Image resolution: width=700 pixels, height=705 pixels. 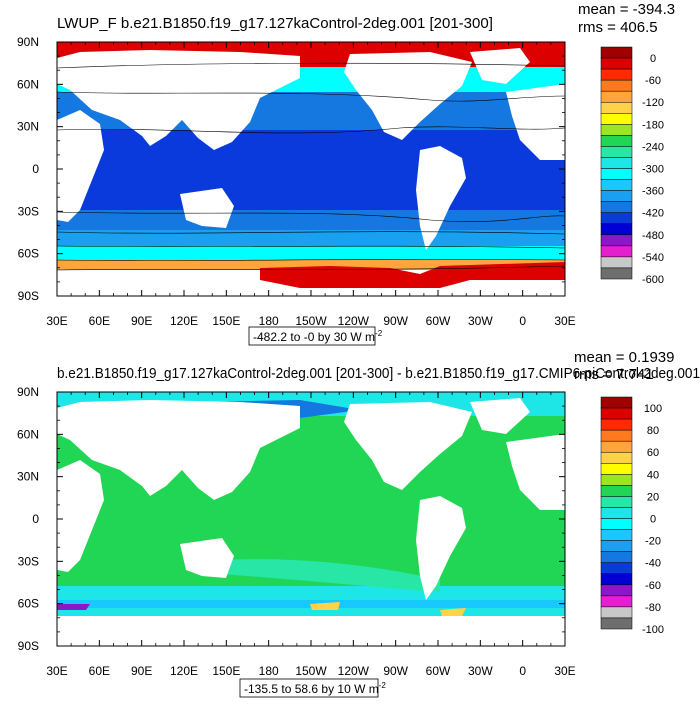 I want to click on panel-1-subtitle-box: -482.2 to -0 by 30 W m-2, so click(x=315, y=336).